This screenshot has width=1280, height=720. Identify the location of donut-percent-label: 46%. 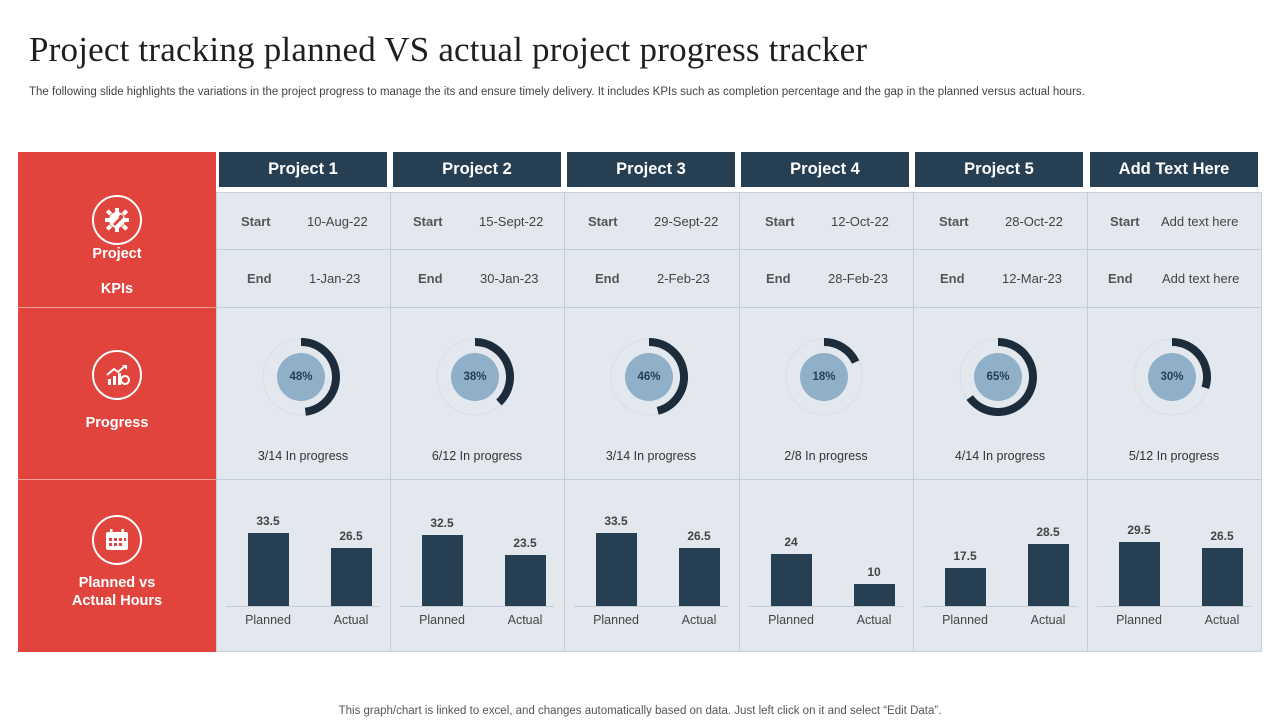
(649, 377).